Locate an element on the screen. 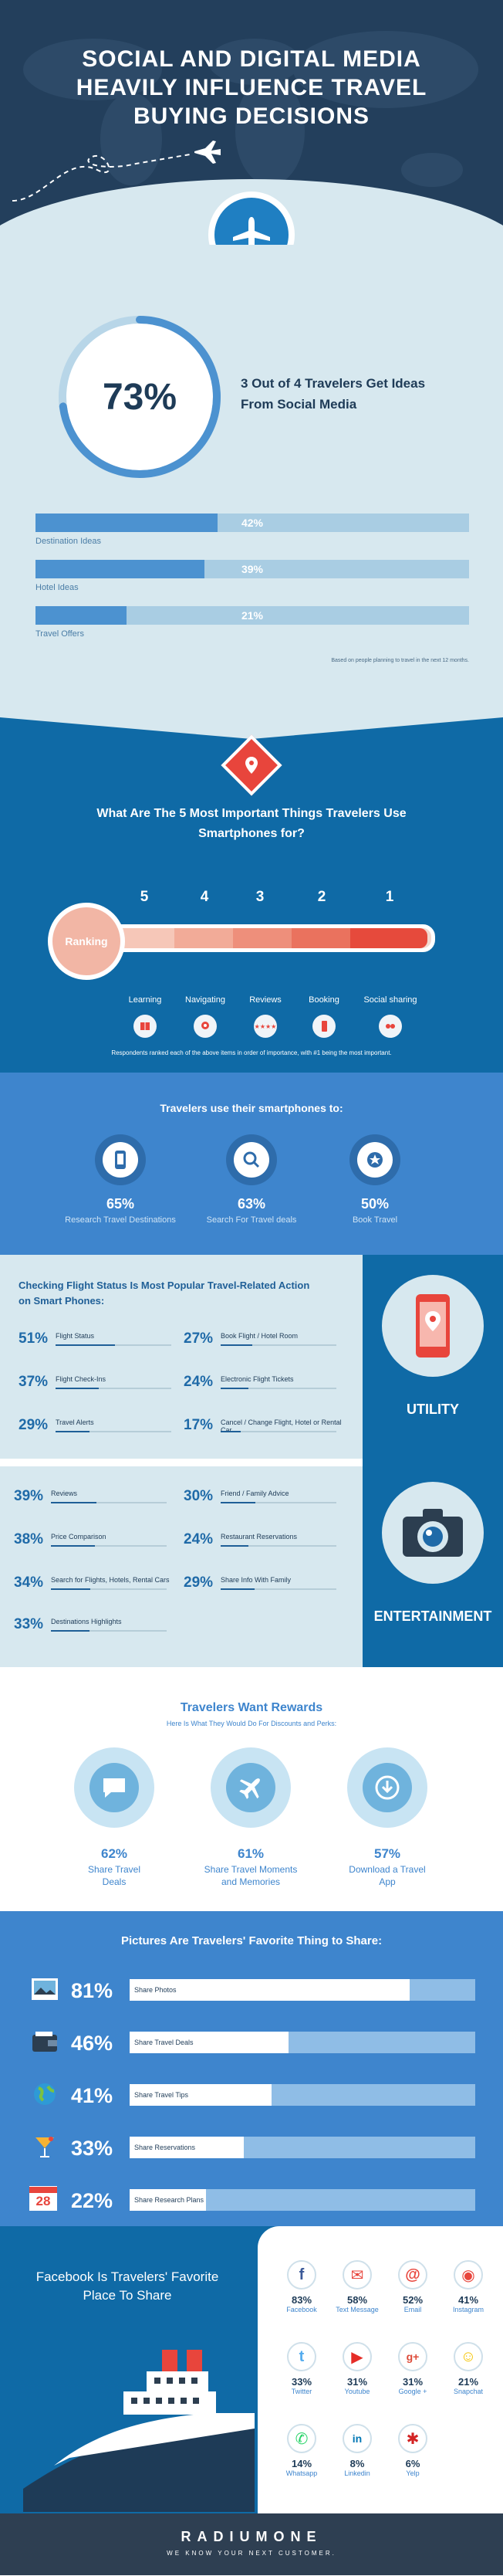  phone-icon is located at coordinates (324, 1026).